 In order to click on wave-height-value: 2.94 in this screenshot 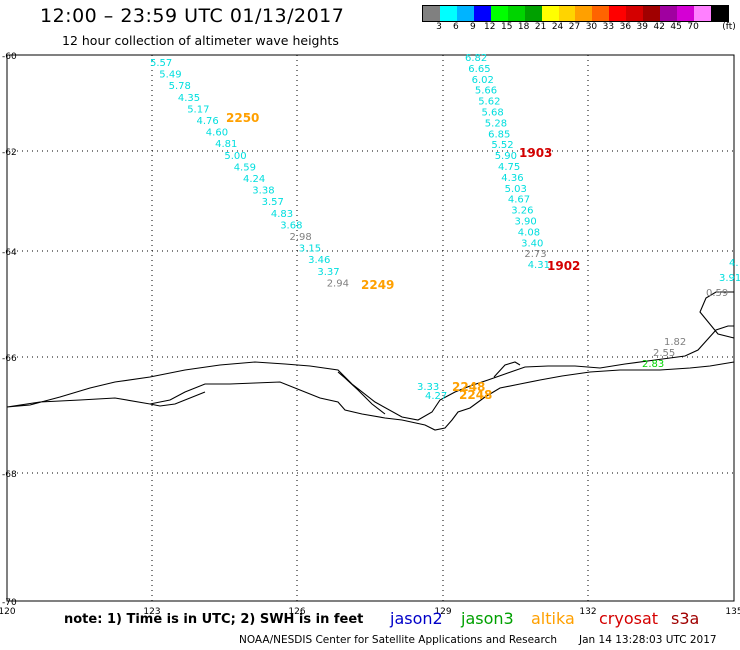, I will do `click(338, 283)`.